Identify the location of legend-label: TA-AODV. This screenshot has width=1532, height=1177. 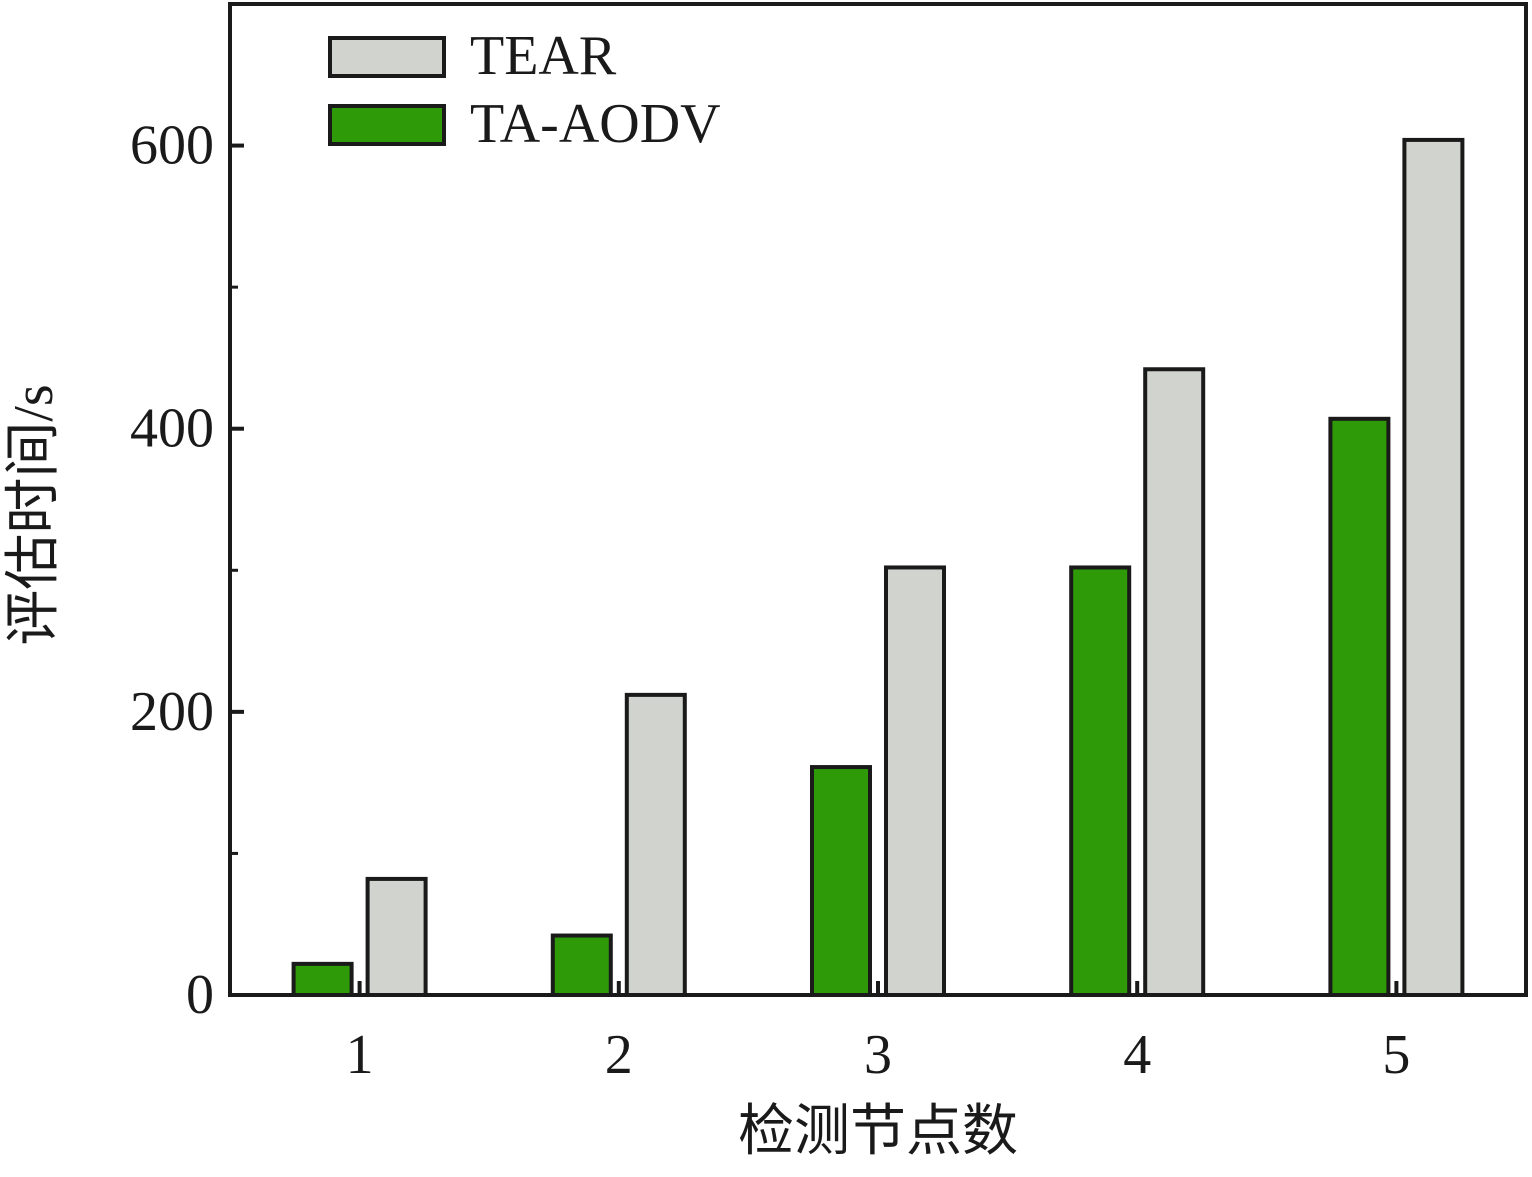
(595, 124).